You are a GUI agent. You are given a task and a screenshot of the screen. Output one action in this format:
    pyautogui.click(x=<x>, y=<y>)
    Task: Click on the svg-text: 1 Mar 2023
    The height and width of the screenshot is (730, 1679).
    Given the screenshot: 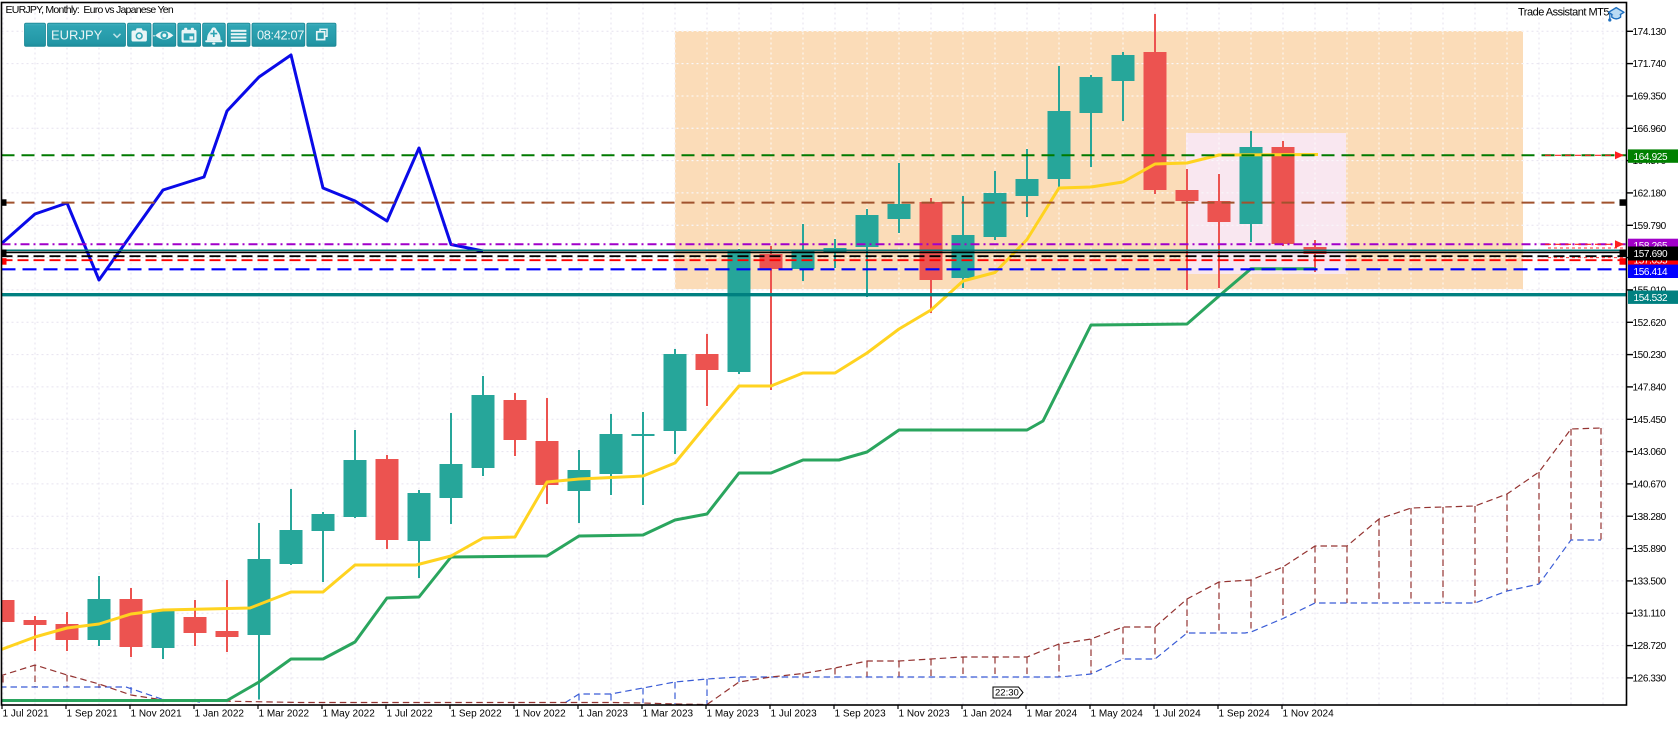 What is the action you would take?
    pyautogui.click(x=668, y=714)
    